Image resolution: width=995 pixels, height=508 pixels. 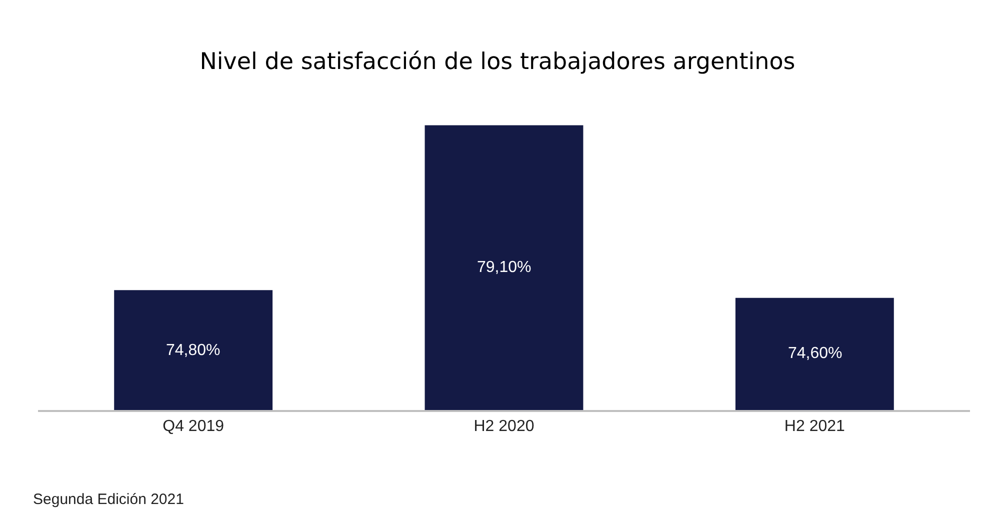 What do you see at coordinates (815, 426) in the screenshot?
I see `x-tick-label: H2 2021` at bounding box center [815, 426].